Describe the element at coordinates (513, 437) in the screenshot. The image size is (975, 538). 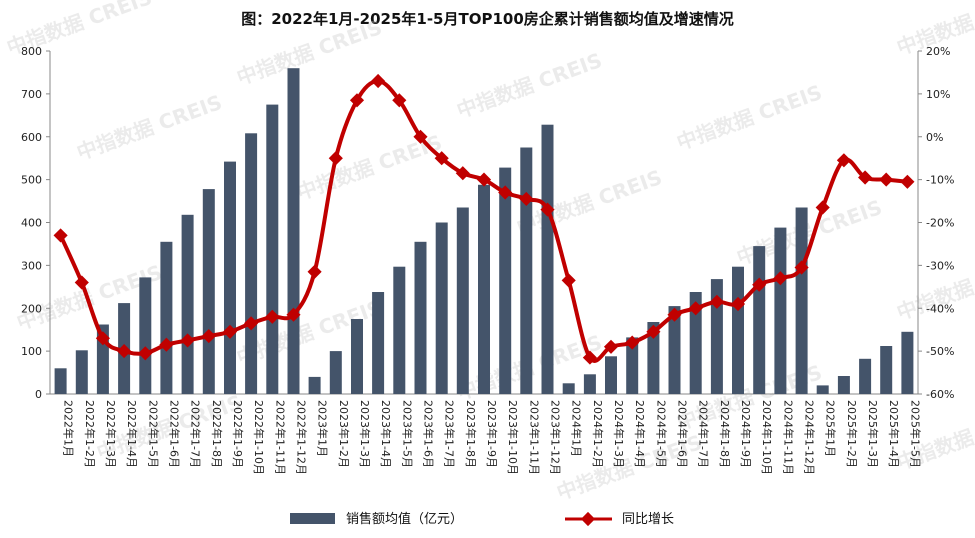
I see `x-tick-label: 2023年1-10月` at that location.